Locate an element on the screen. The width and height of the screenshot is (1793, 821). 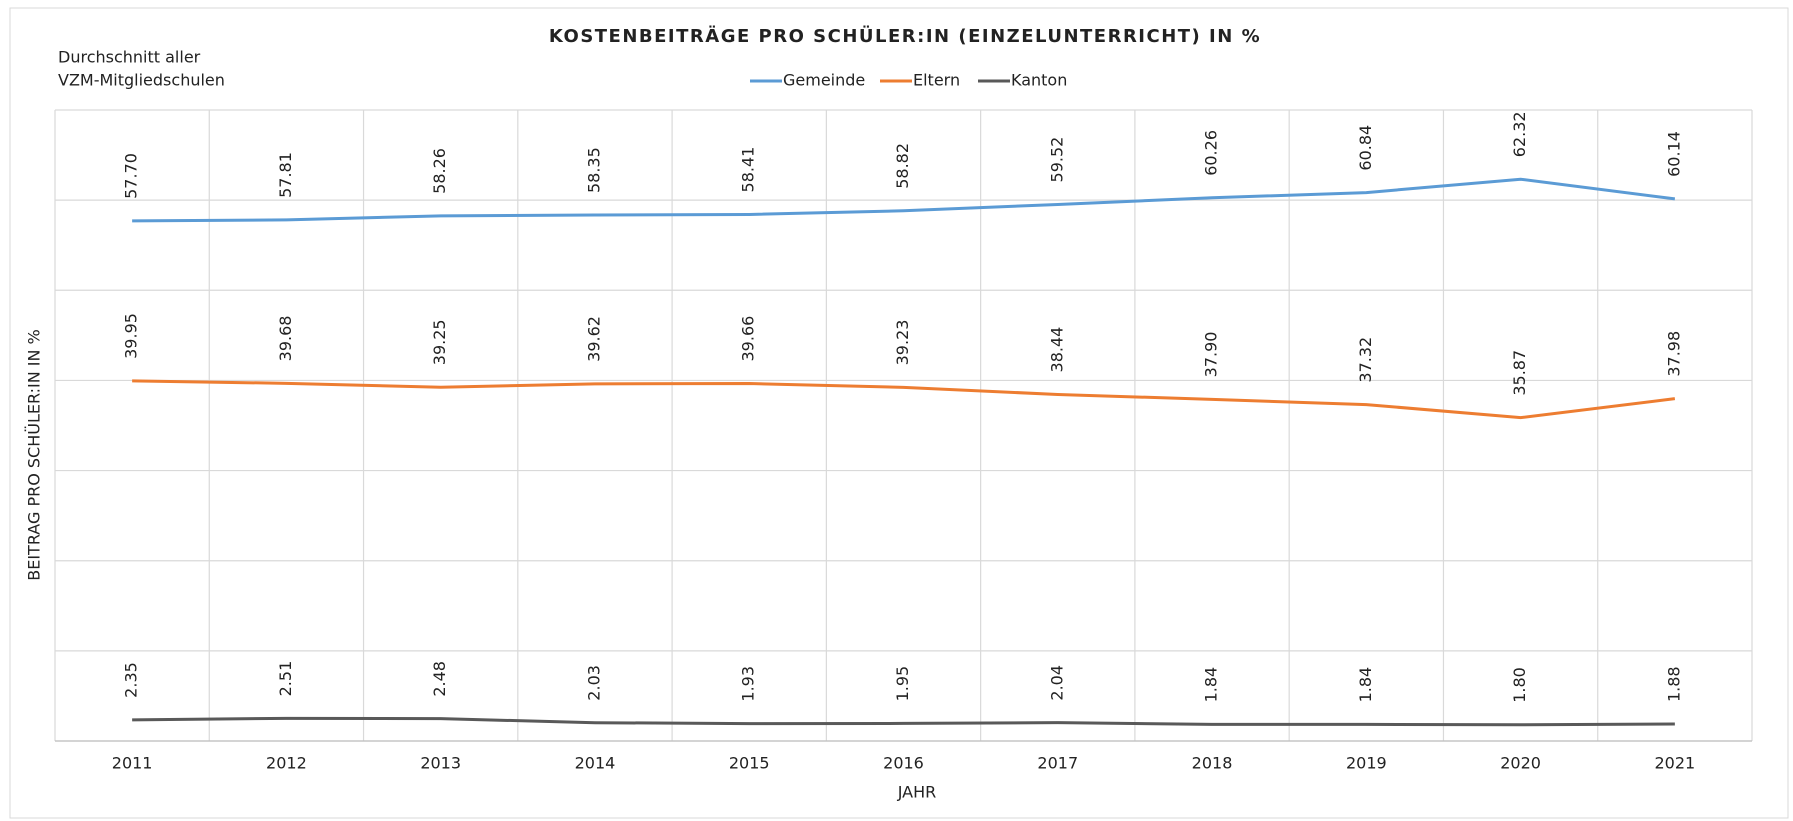
data-label: 62.32 is located at coordinates (1519, 134).